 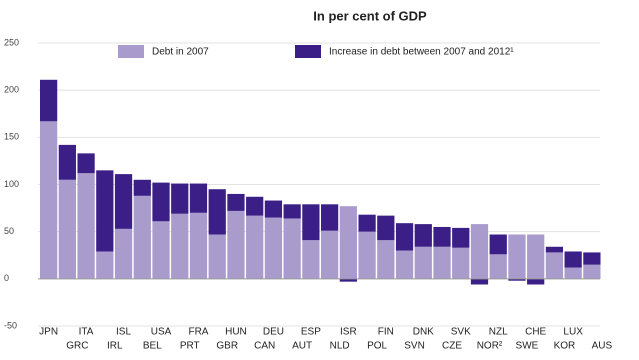 What do you see at coordinates (161, 332) in the screenshot?
I see `x-tick-label: USA` at bounding box center [161, 332].